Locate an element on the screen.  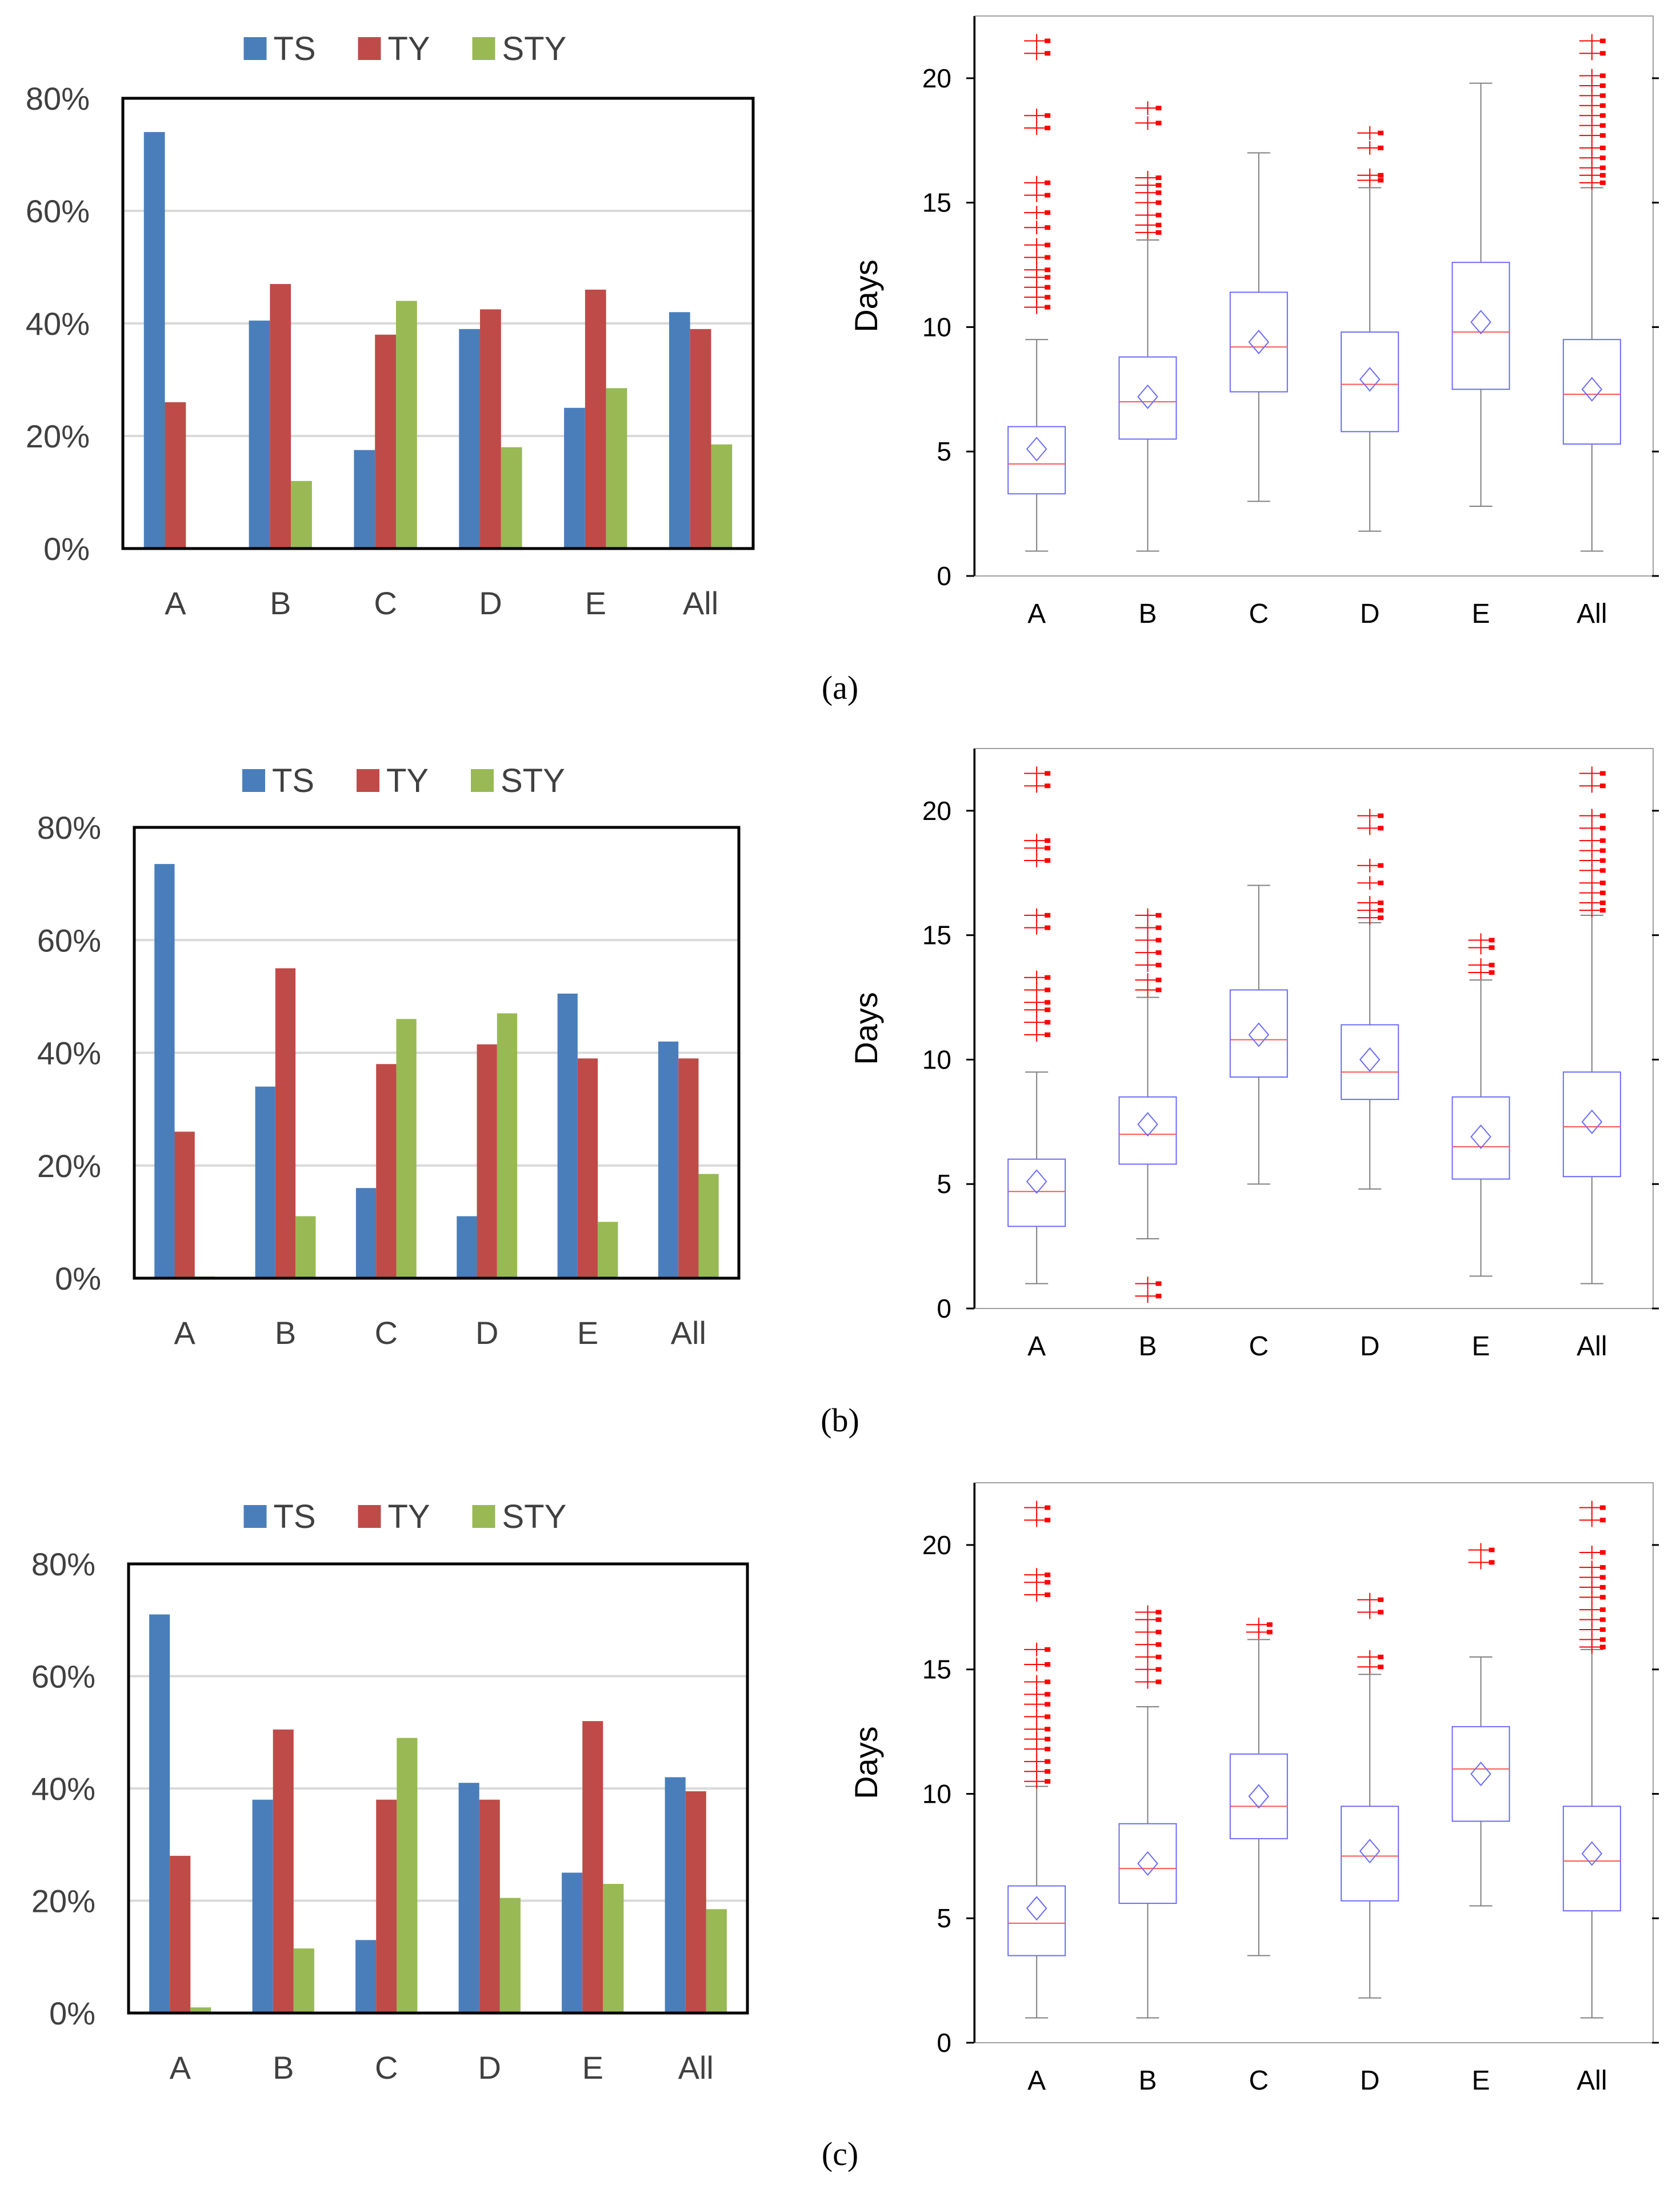
bar-ts-c is located at coordinates (364, 499).